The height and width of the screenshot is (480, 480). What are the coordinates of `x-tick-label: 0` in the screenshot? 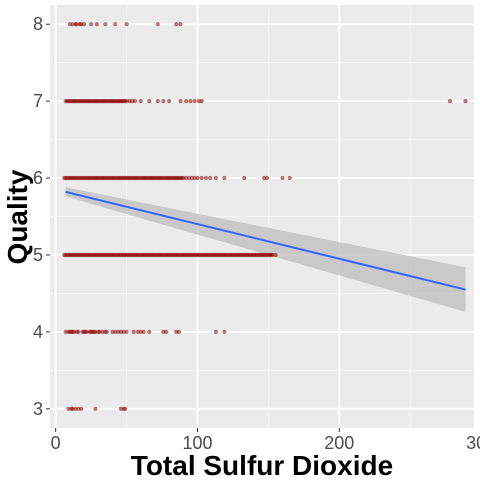 It's located at (56, 443).